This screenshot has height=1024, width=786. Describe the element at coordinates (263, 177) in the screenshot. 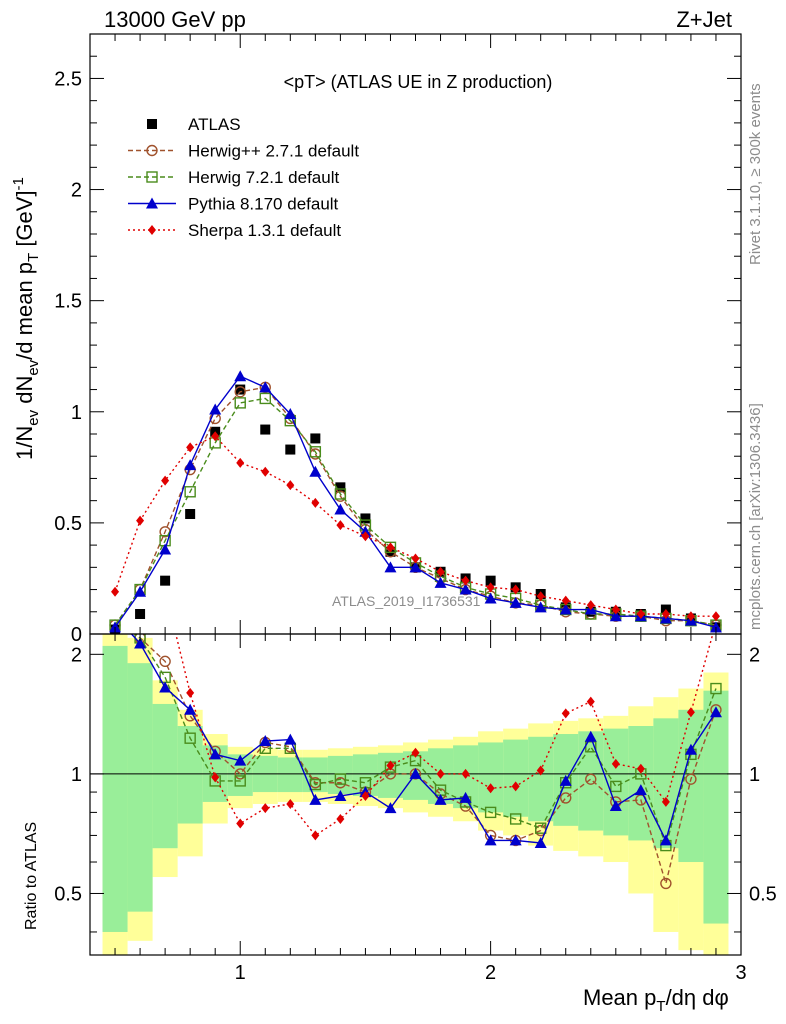

I see `legend-label-herwig-7-2-1-default: Herwig 7.2.1 default` at that location.